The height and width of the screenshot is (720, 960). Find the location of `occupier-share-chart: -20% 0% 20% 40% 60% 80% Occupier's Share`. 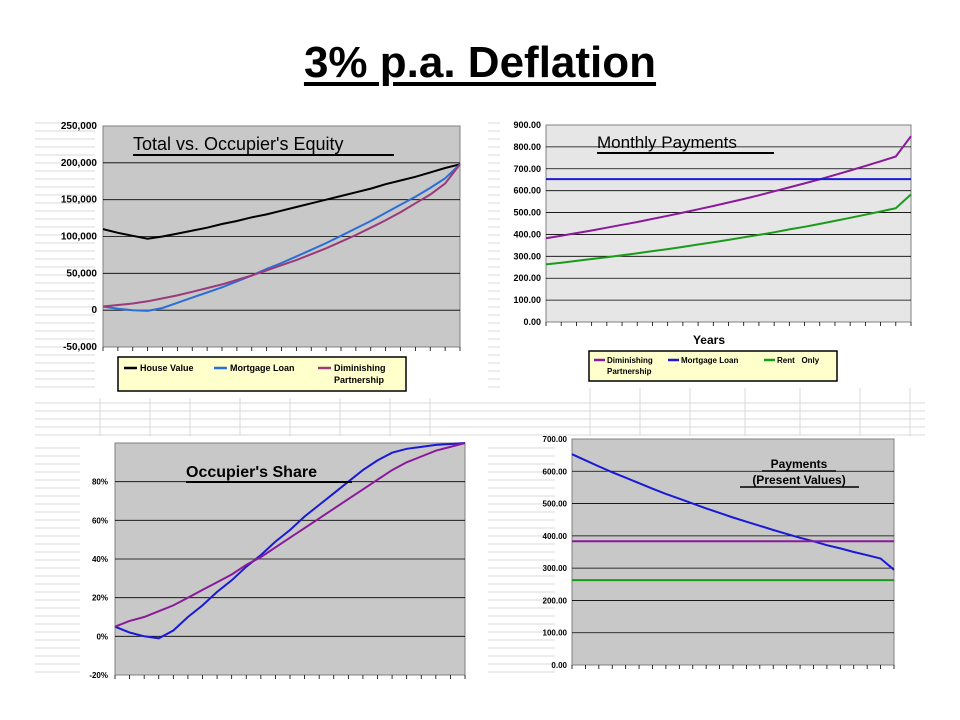

occupier-share-chart: -20% 0% 20% 40% 60% 80% Occupier's Share is located at coordinates (277, 561).